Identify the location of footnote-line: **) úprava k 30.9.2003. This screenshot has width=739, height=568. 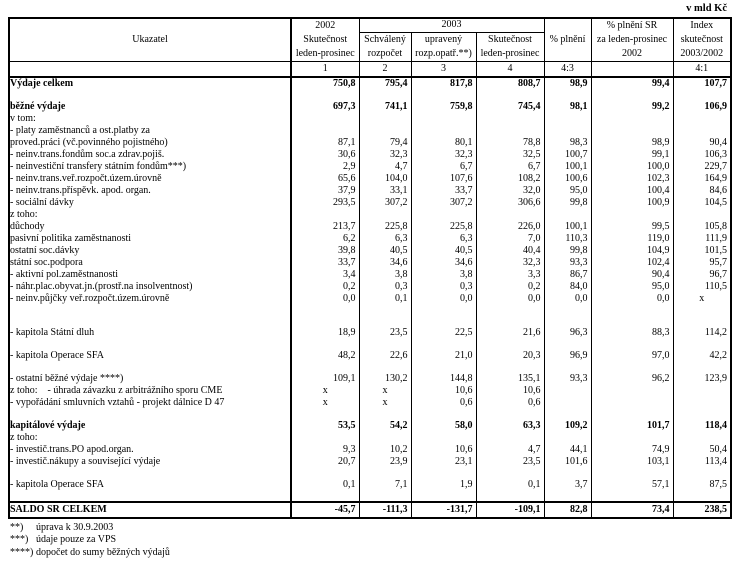
(374, 528).